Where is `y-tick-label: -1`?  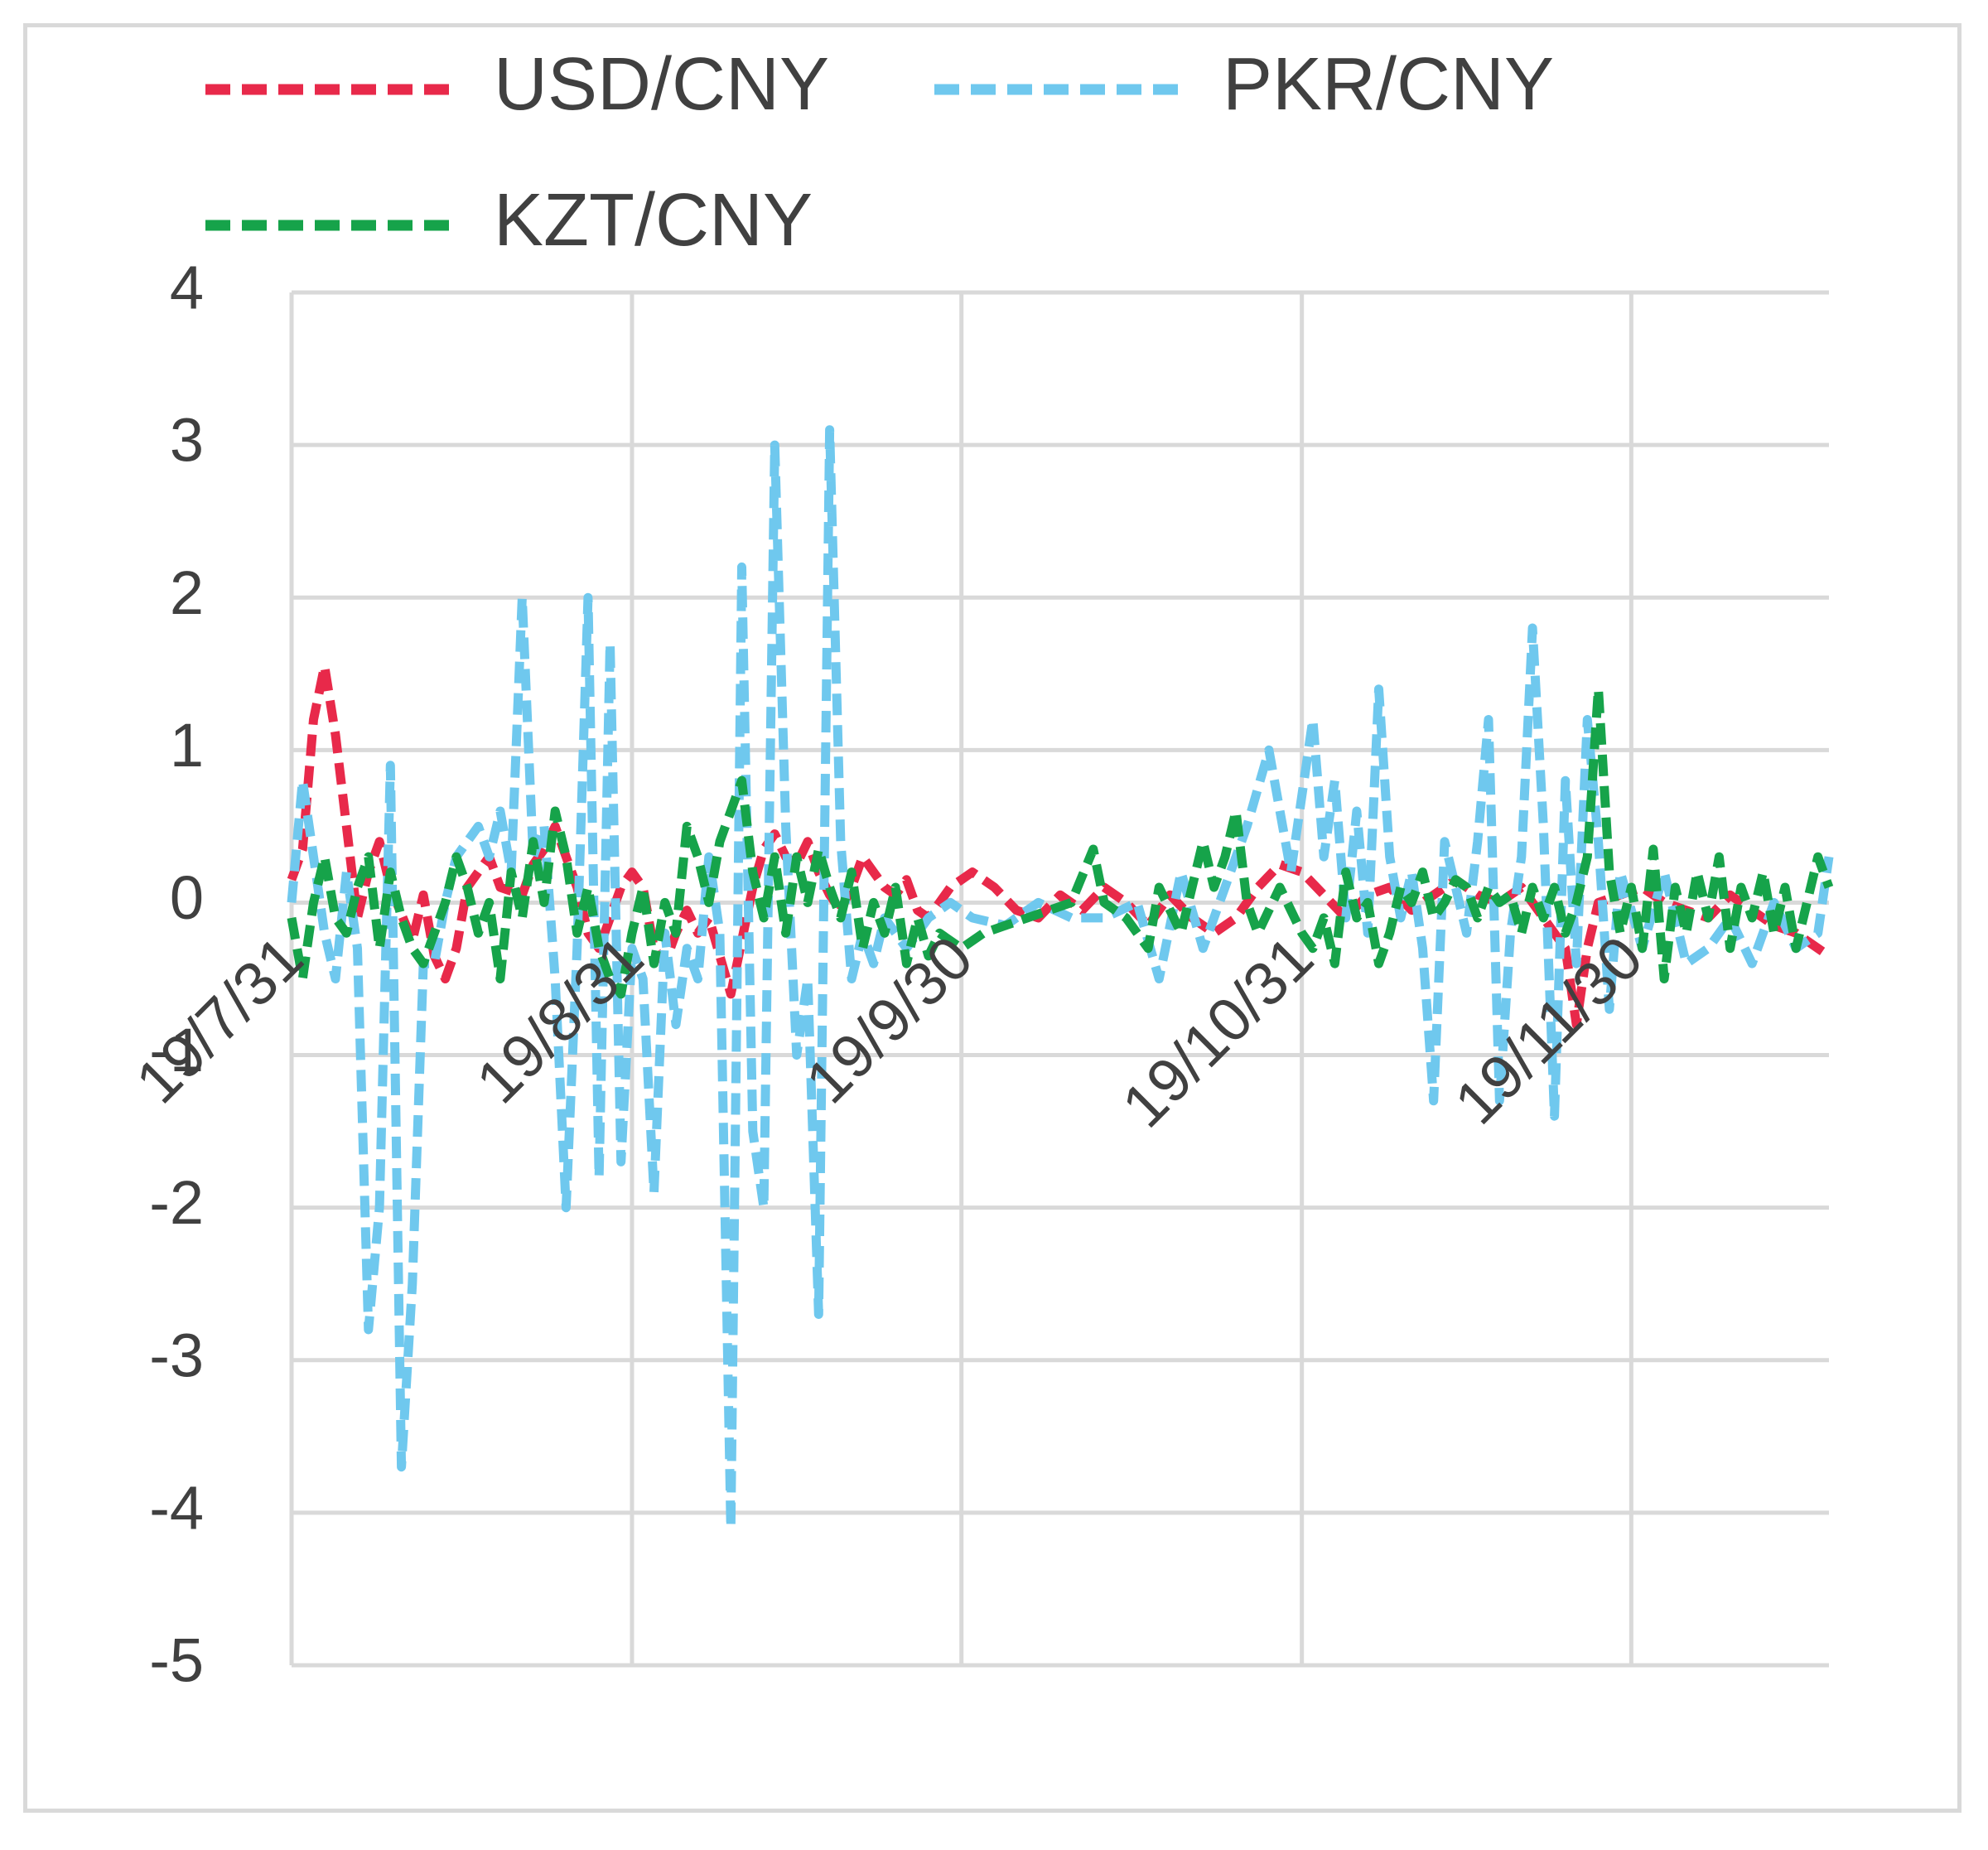 y-tick-label: -1 is located at coordinates (176, 1050).